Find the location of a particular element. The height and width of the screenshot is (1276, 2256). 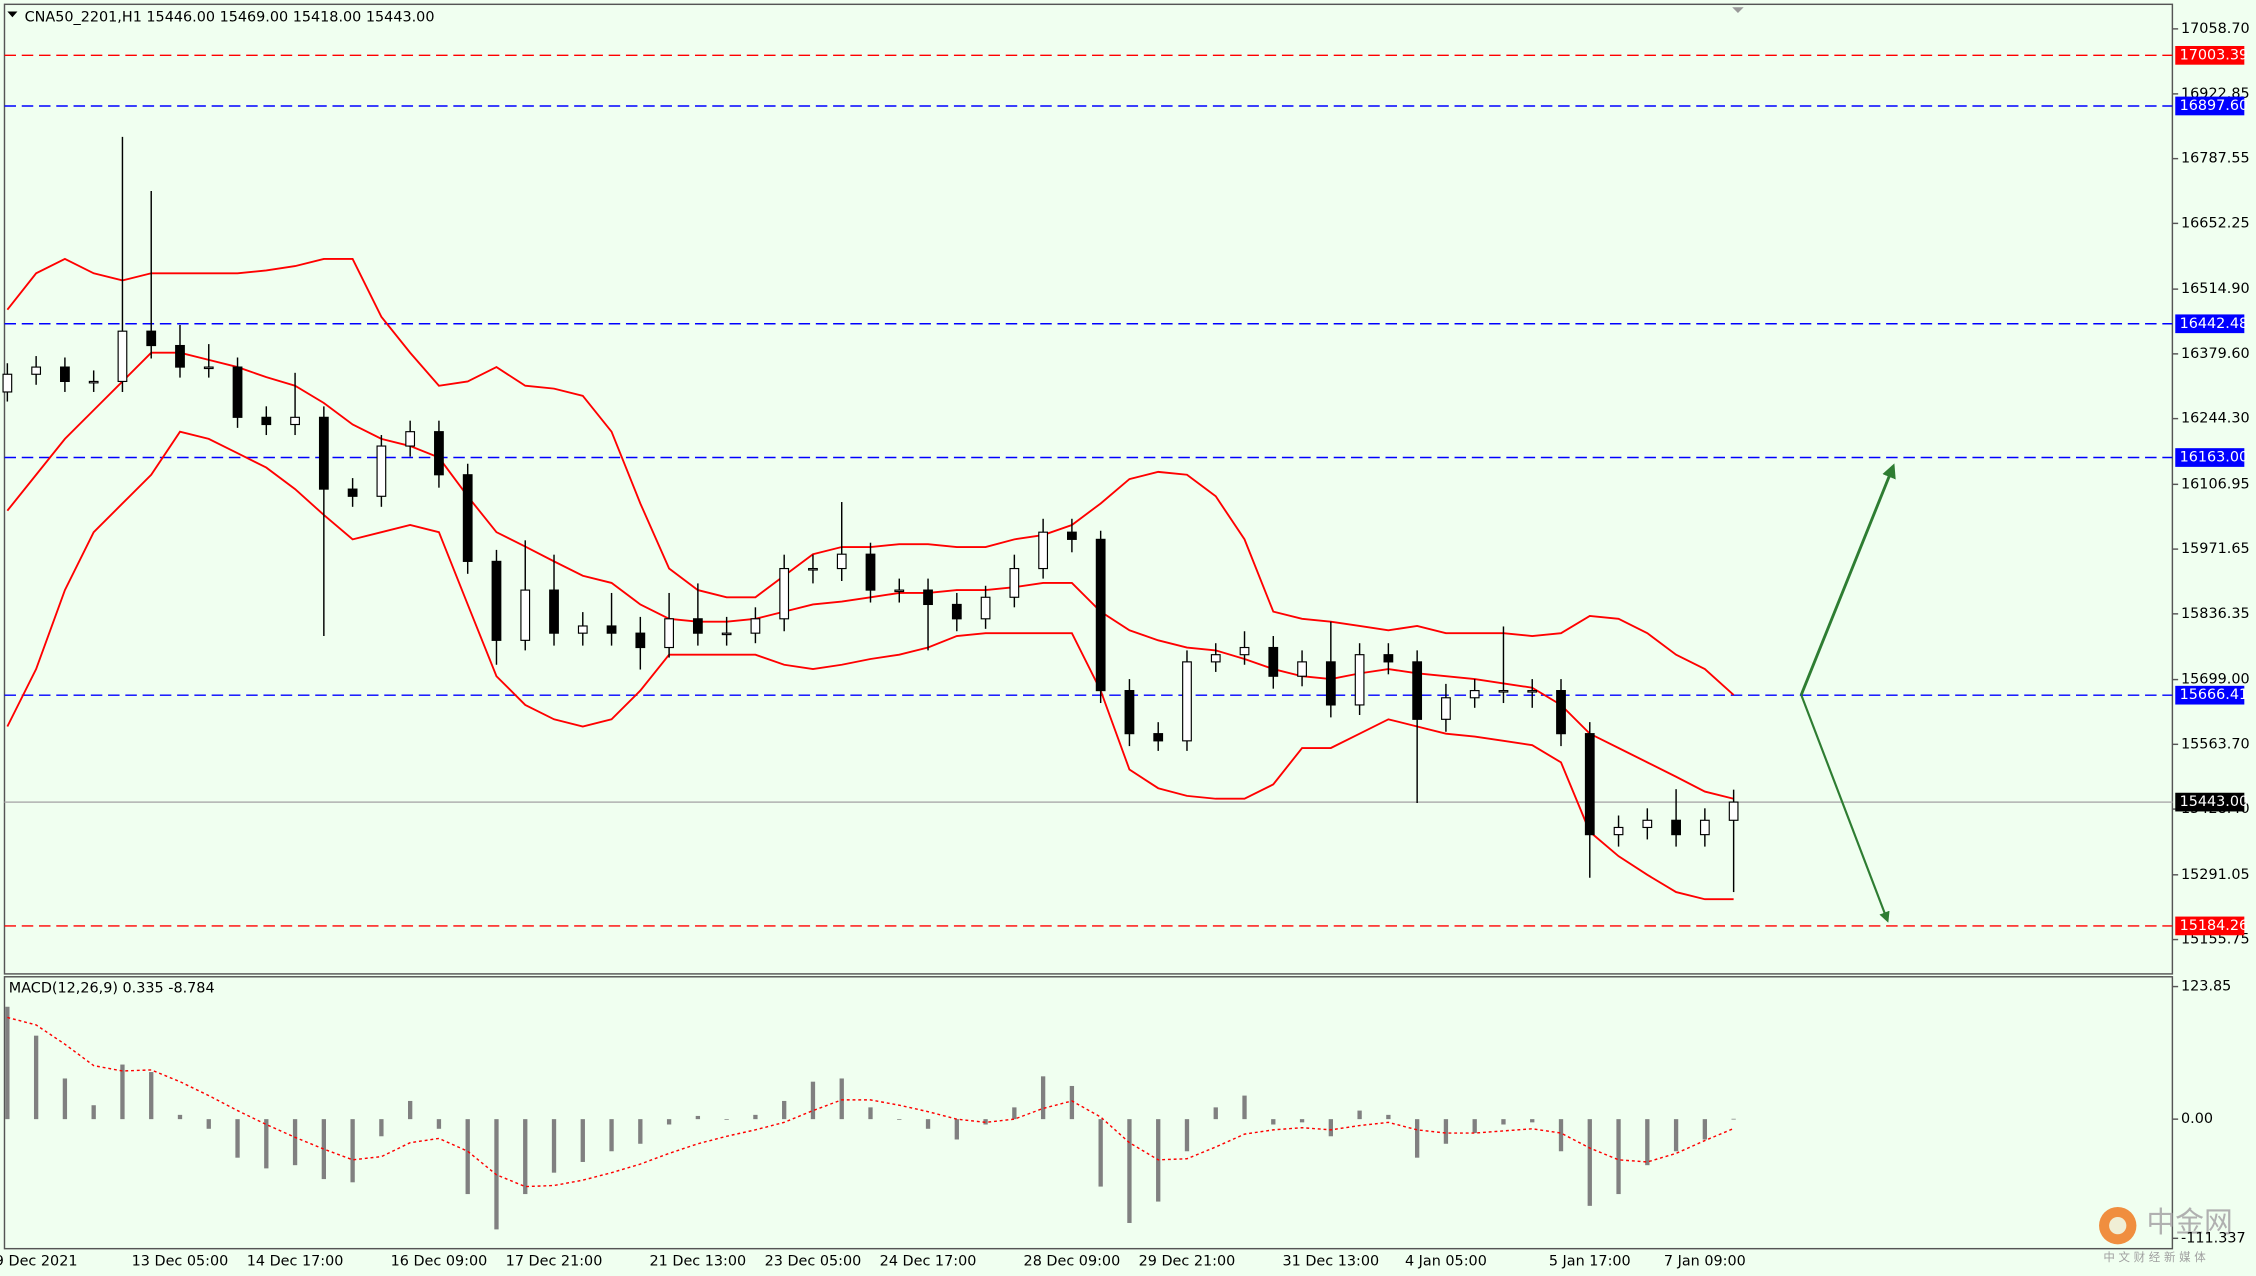

x-tick-label: 13 Dec 05:00 is located at coordinates (180, 1262).